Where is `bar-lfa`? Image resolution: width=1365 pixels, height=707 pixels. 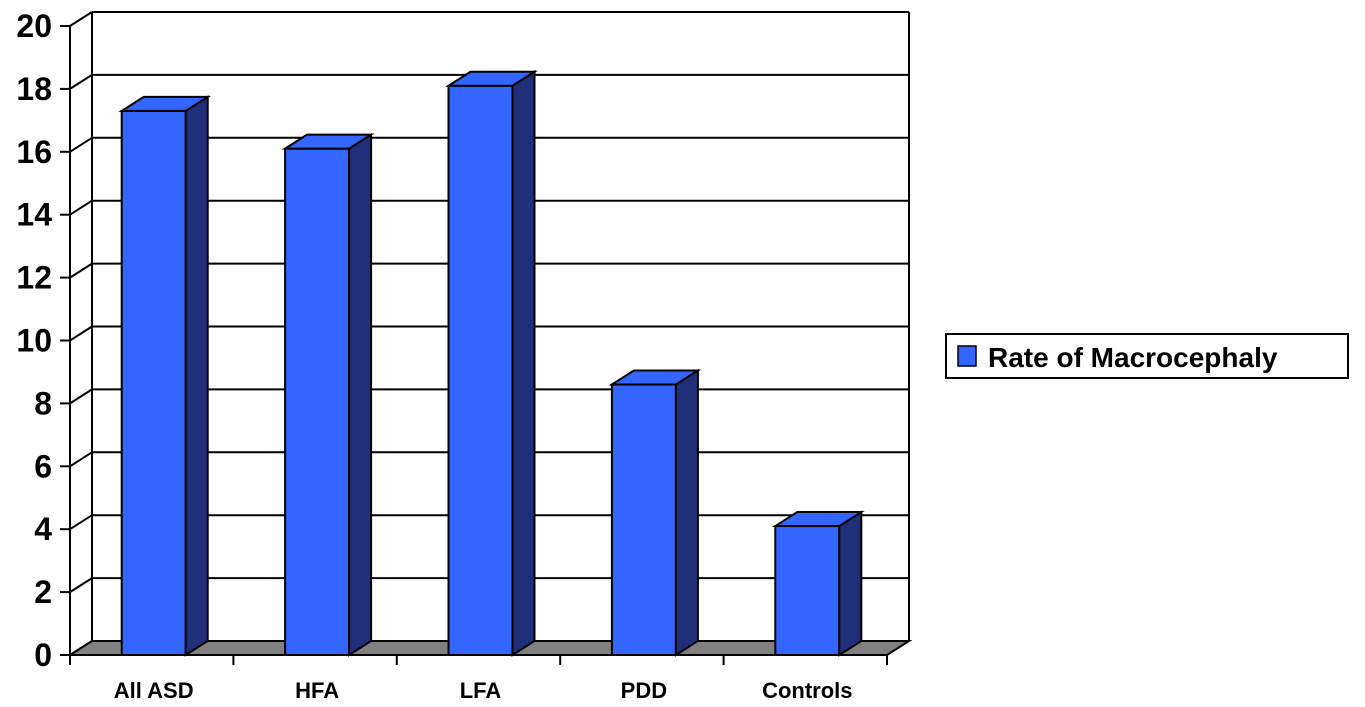 bar-lfa is located at coordinates (491, 363).